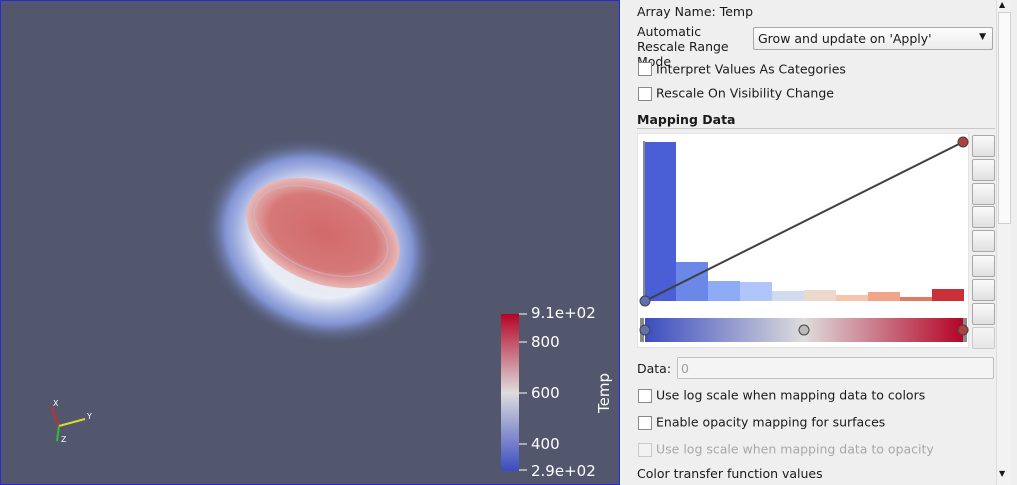 Image resolution: width=1017 pixels, height=485 pixels. What do you see at coordinates (654, 368) in the screenshot?
I see `data-label: Data:` at bounding box center [654, 368].